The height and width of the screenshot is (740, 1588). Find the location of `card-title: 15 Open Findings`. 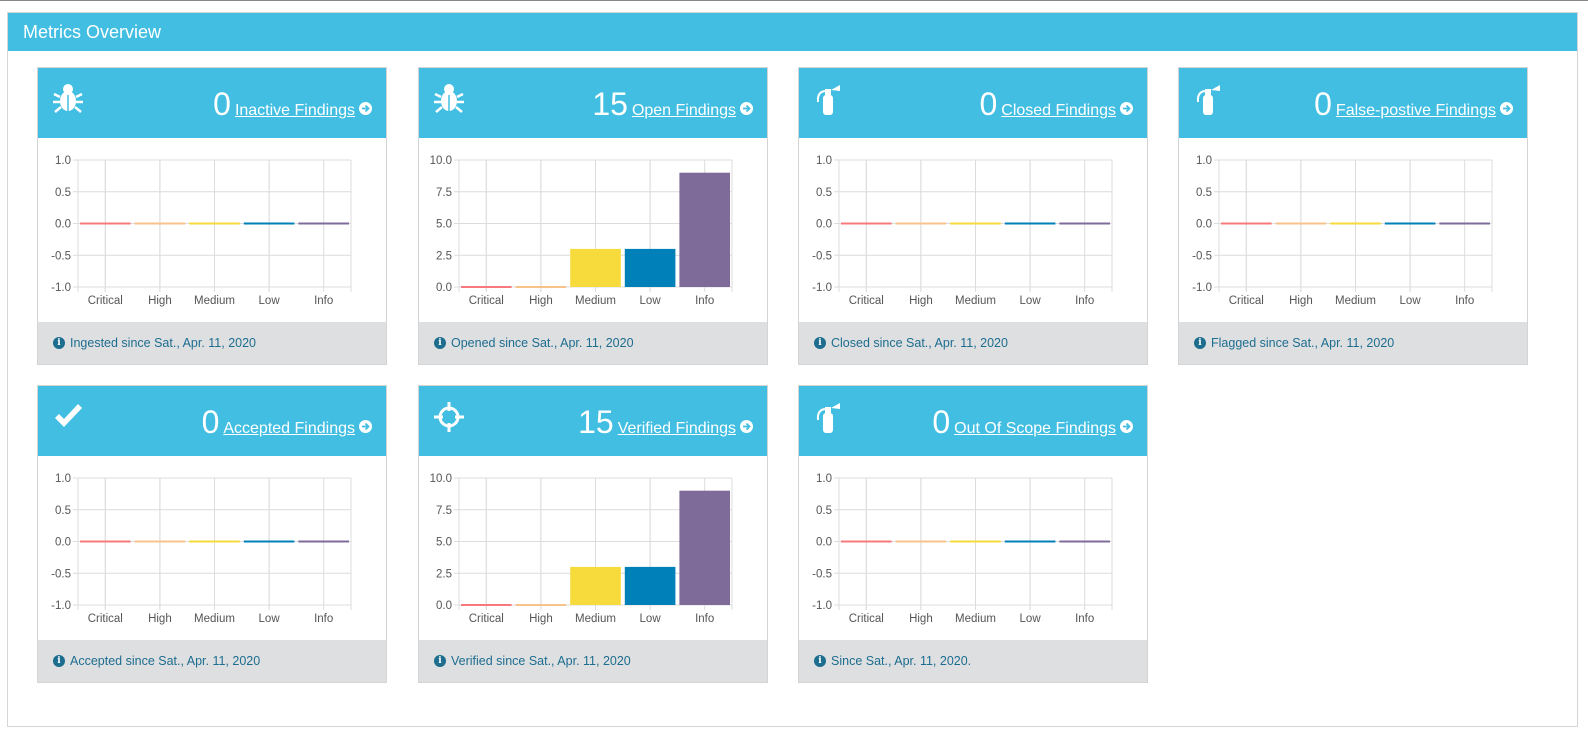

card-title: 15 Open Findings is located at coordinates (672, 104).